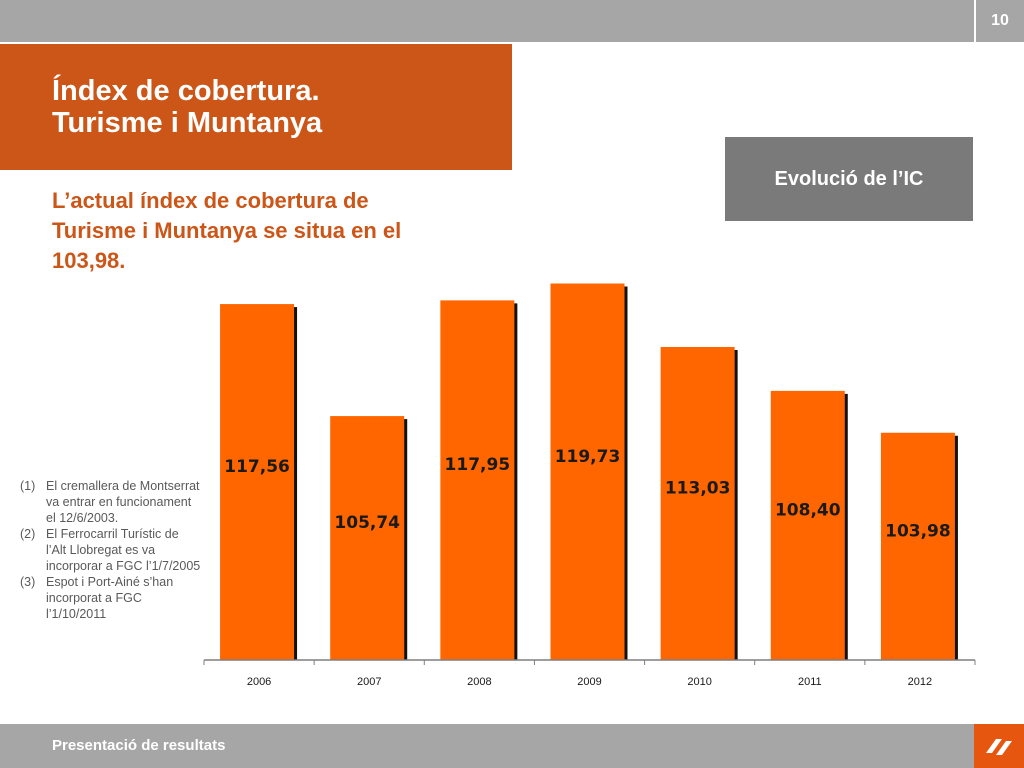 The image size is (1024, 768). What do you see at coordinates (587, 471) in the screenshot?
I see `bar-2009` at bounding box center [587, 471].